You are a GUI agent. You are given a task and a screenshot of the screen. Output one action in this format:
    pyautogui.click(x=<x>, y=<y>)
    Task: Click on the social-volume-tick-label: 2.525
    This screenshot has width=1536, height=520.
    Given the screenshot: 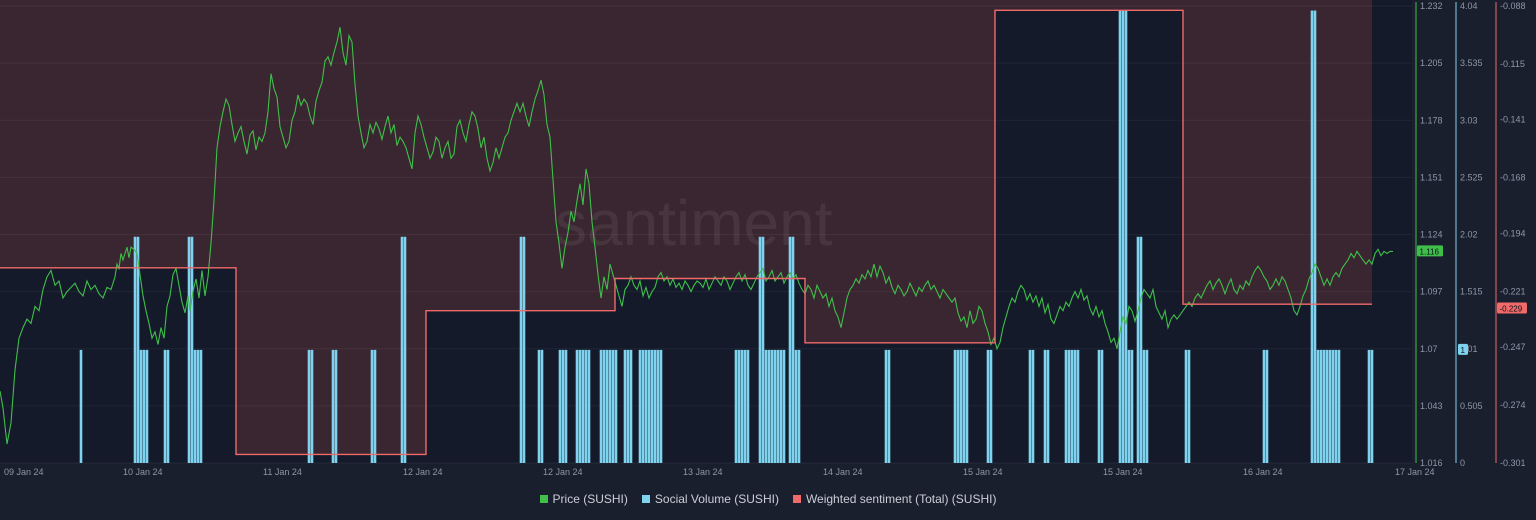 What is the action you would take?
    pyautogui.click(x=1471, y=177)
    